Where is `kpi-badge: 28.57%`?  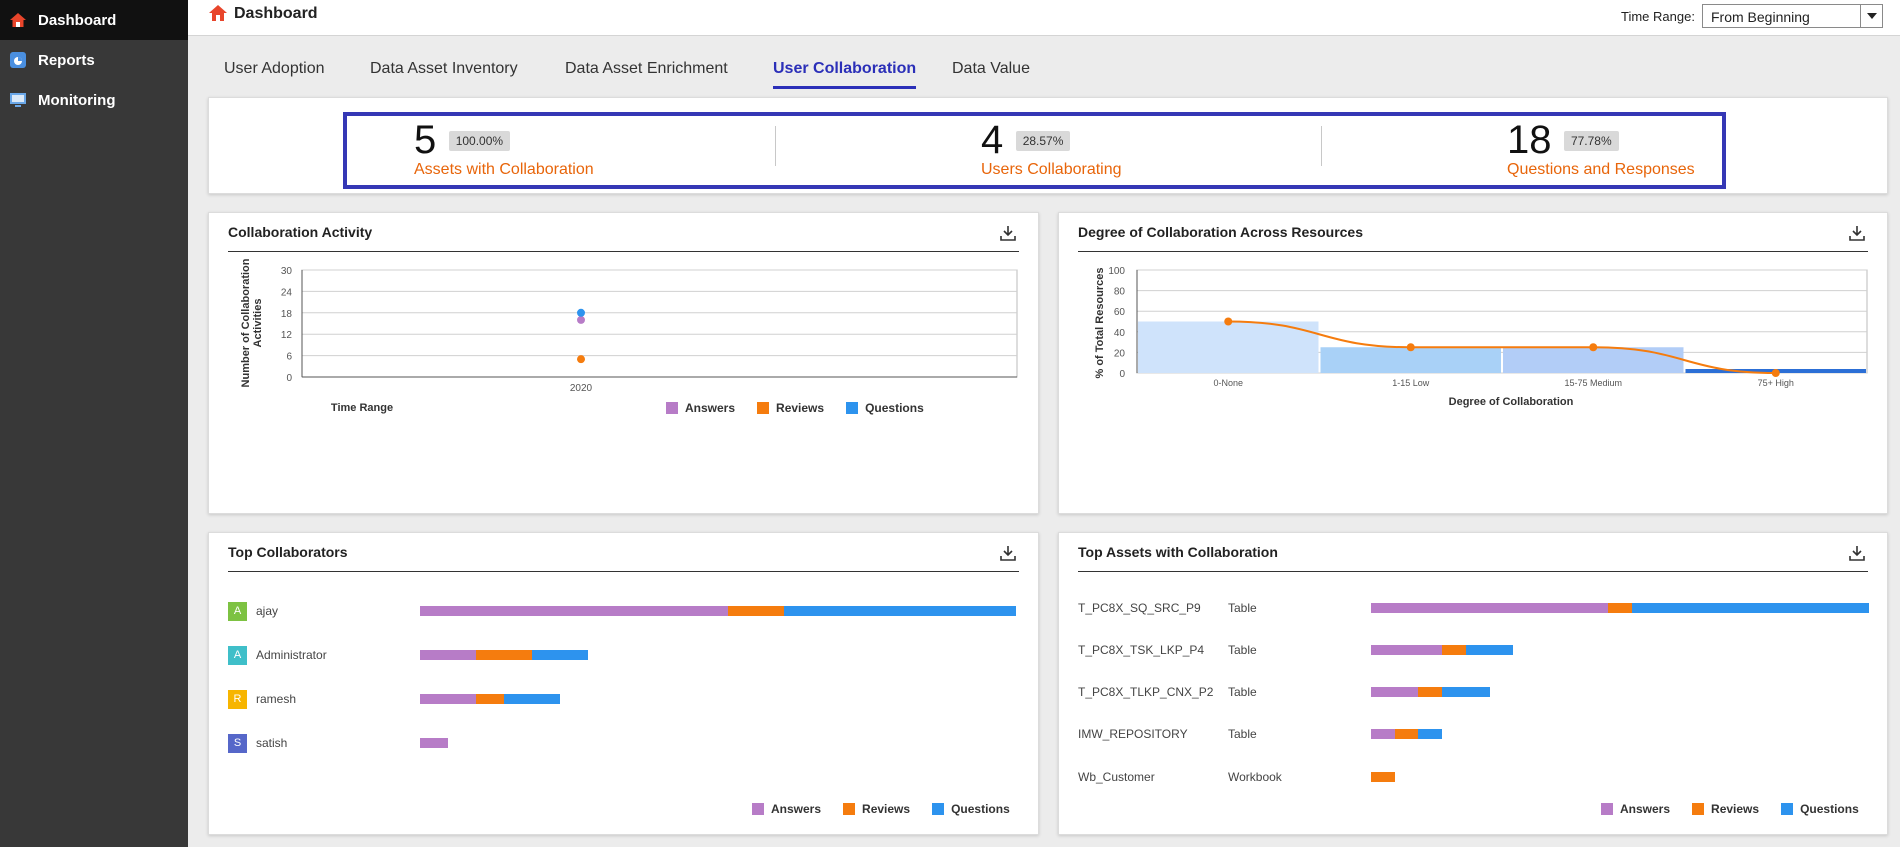
kpi-badge: 28.57% is located at coordinates (1043, 140).